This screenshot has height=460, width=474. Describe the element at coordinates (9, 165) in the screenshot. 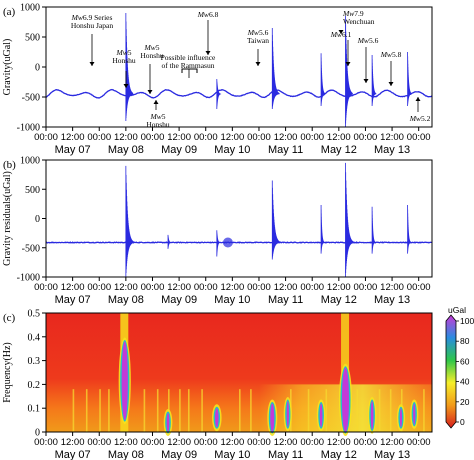

I see `panel-label: (b)` at that location.